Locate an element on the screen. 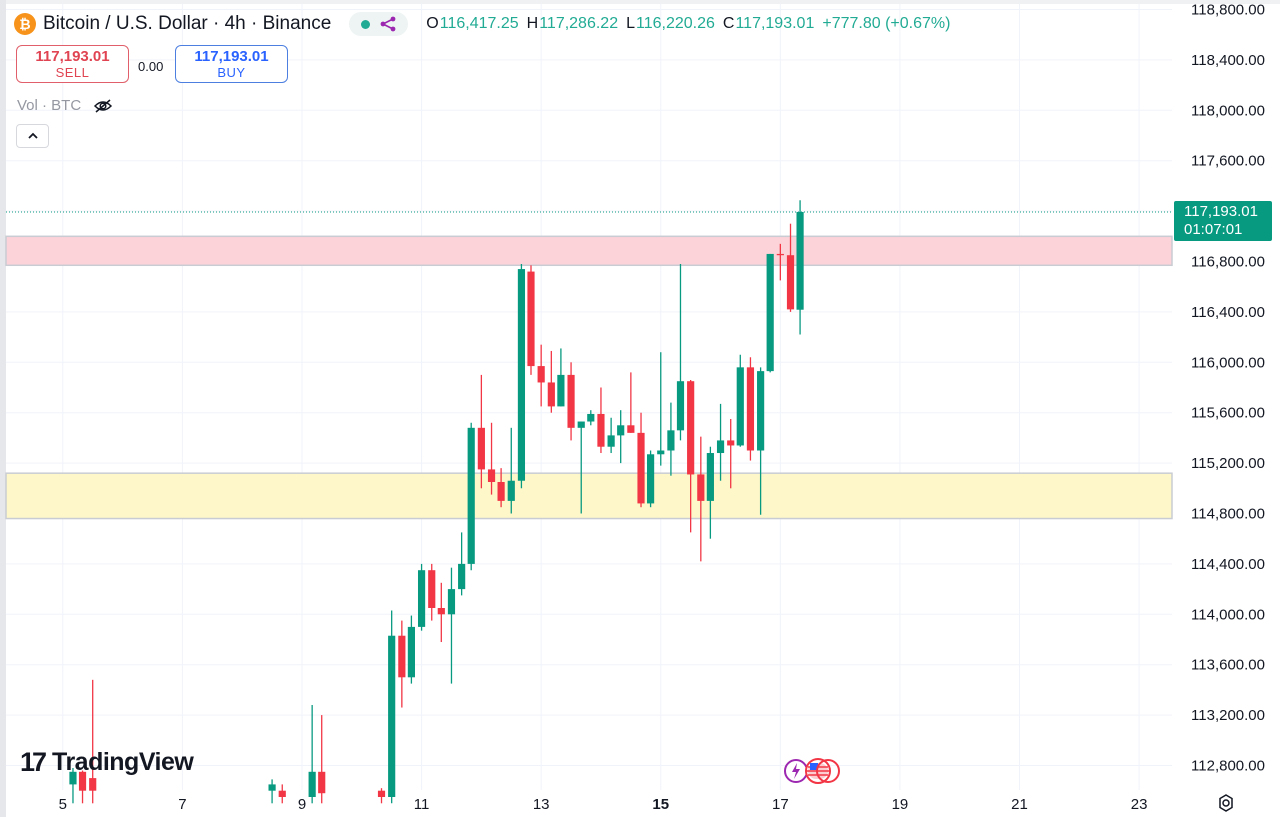 The height and width of the screenshot is (817, 1280). tradingview-logo: 17 TradingView is located at coordinates (107, 762).